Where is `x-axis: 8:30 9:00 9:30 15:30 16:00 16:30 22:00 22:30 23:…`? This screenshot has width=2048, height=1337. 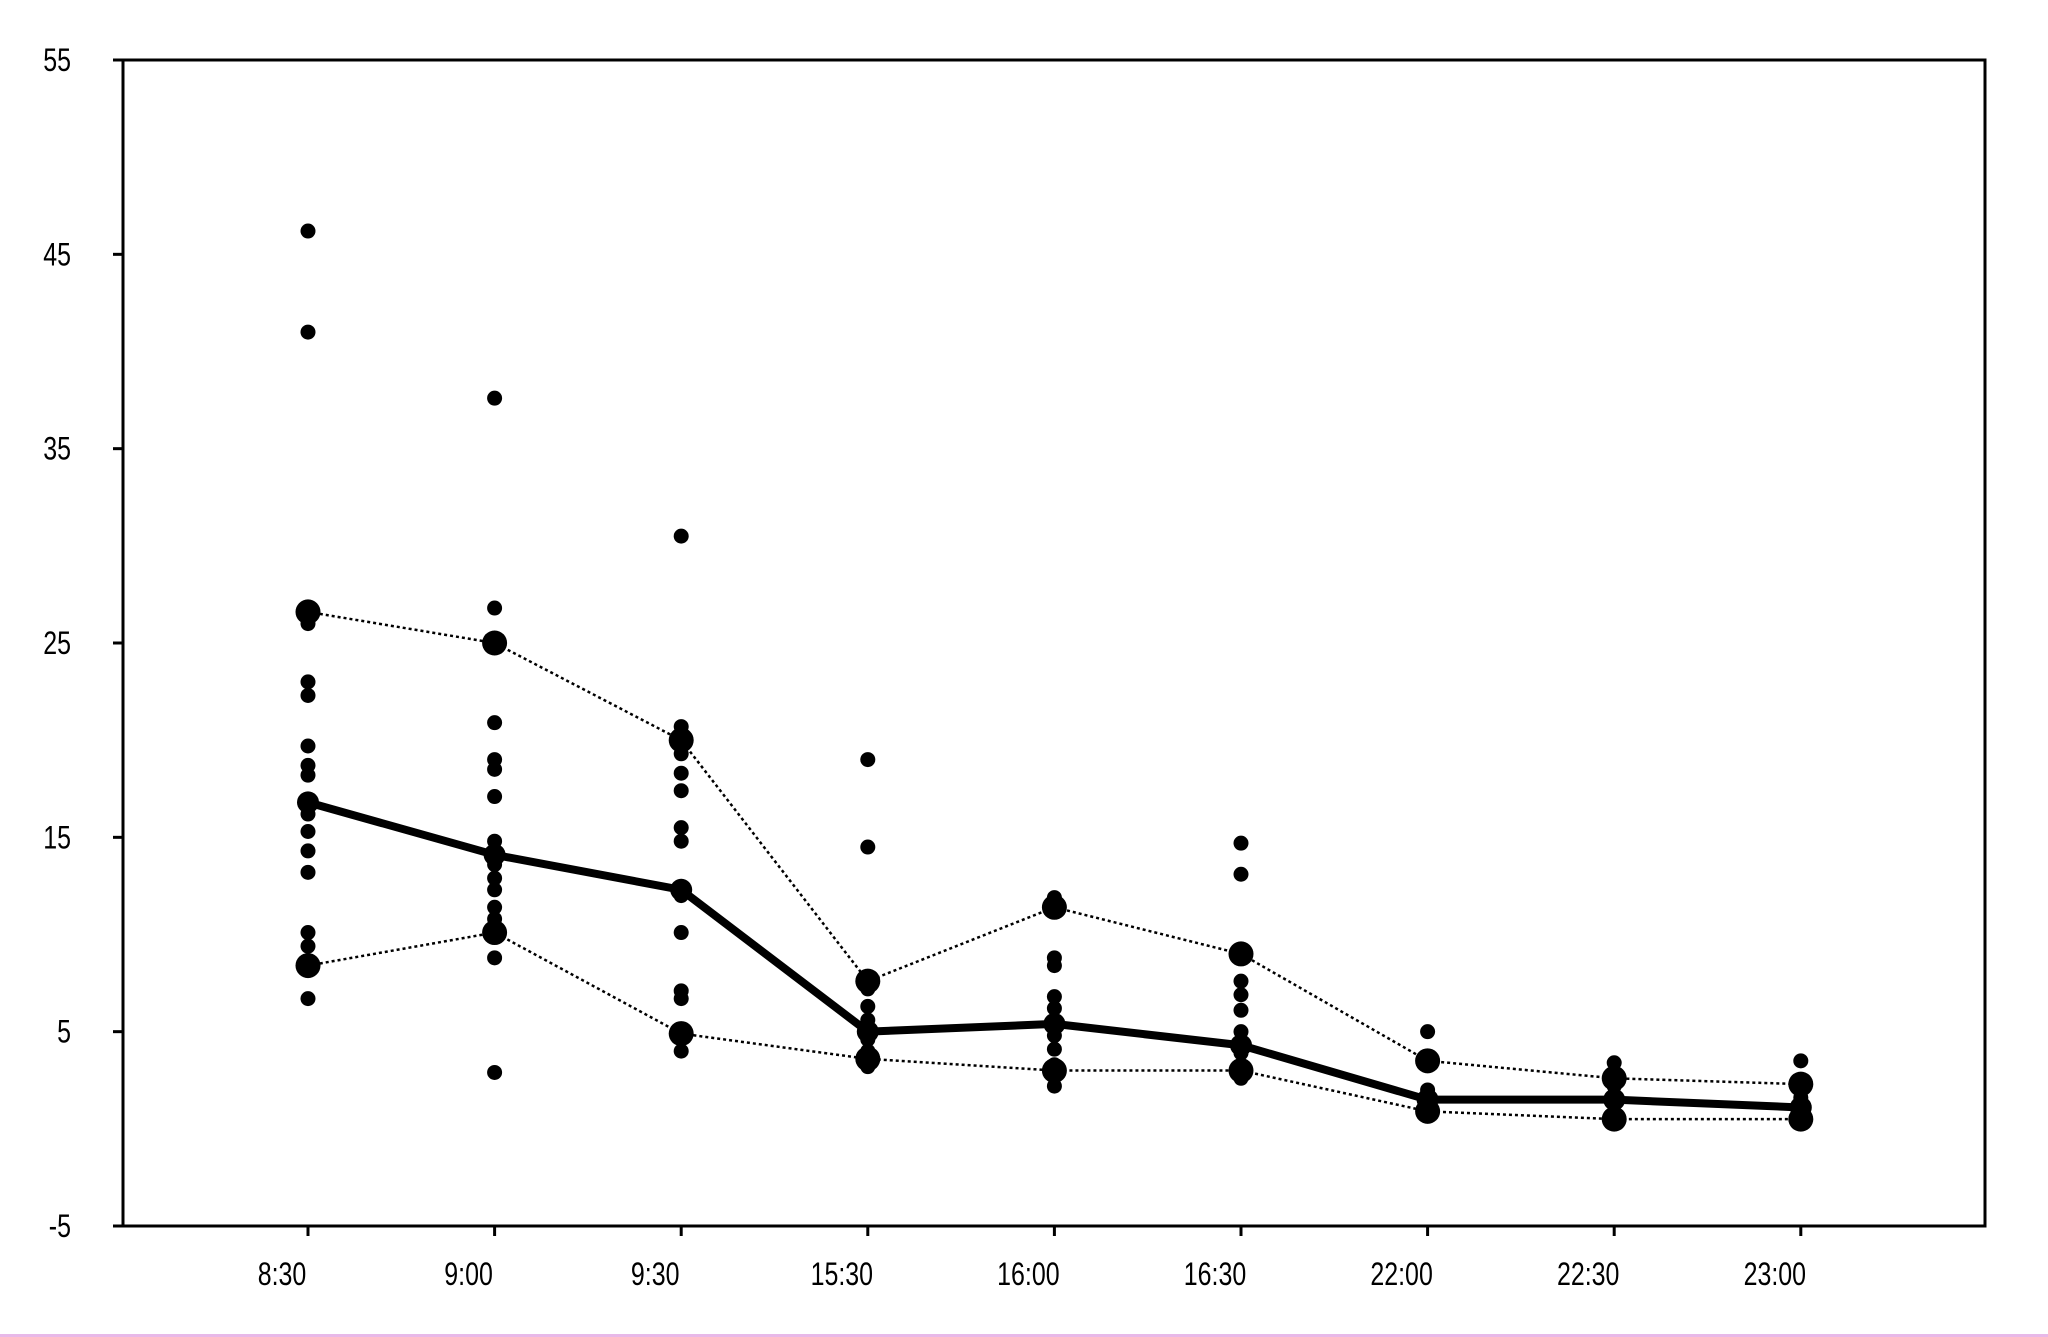 x-axis: 8:30 9:00 9:30 15:30 16:00 16:30 22:00 22:30 23:… is located at coordinates (1032, 1259).